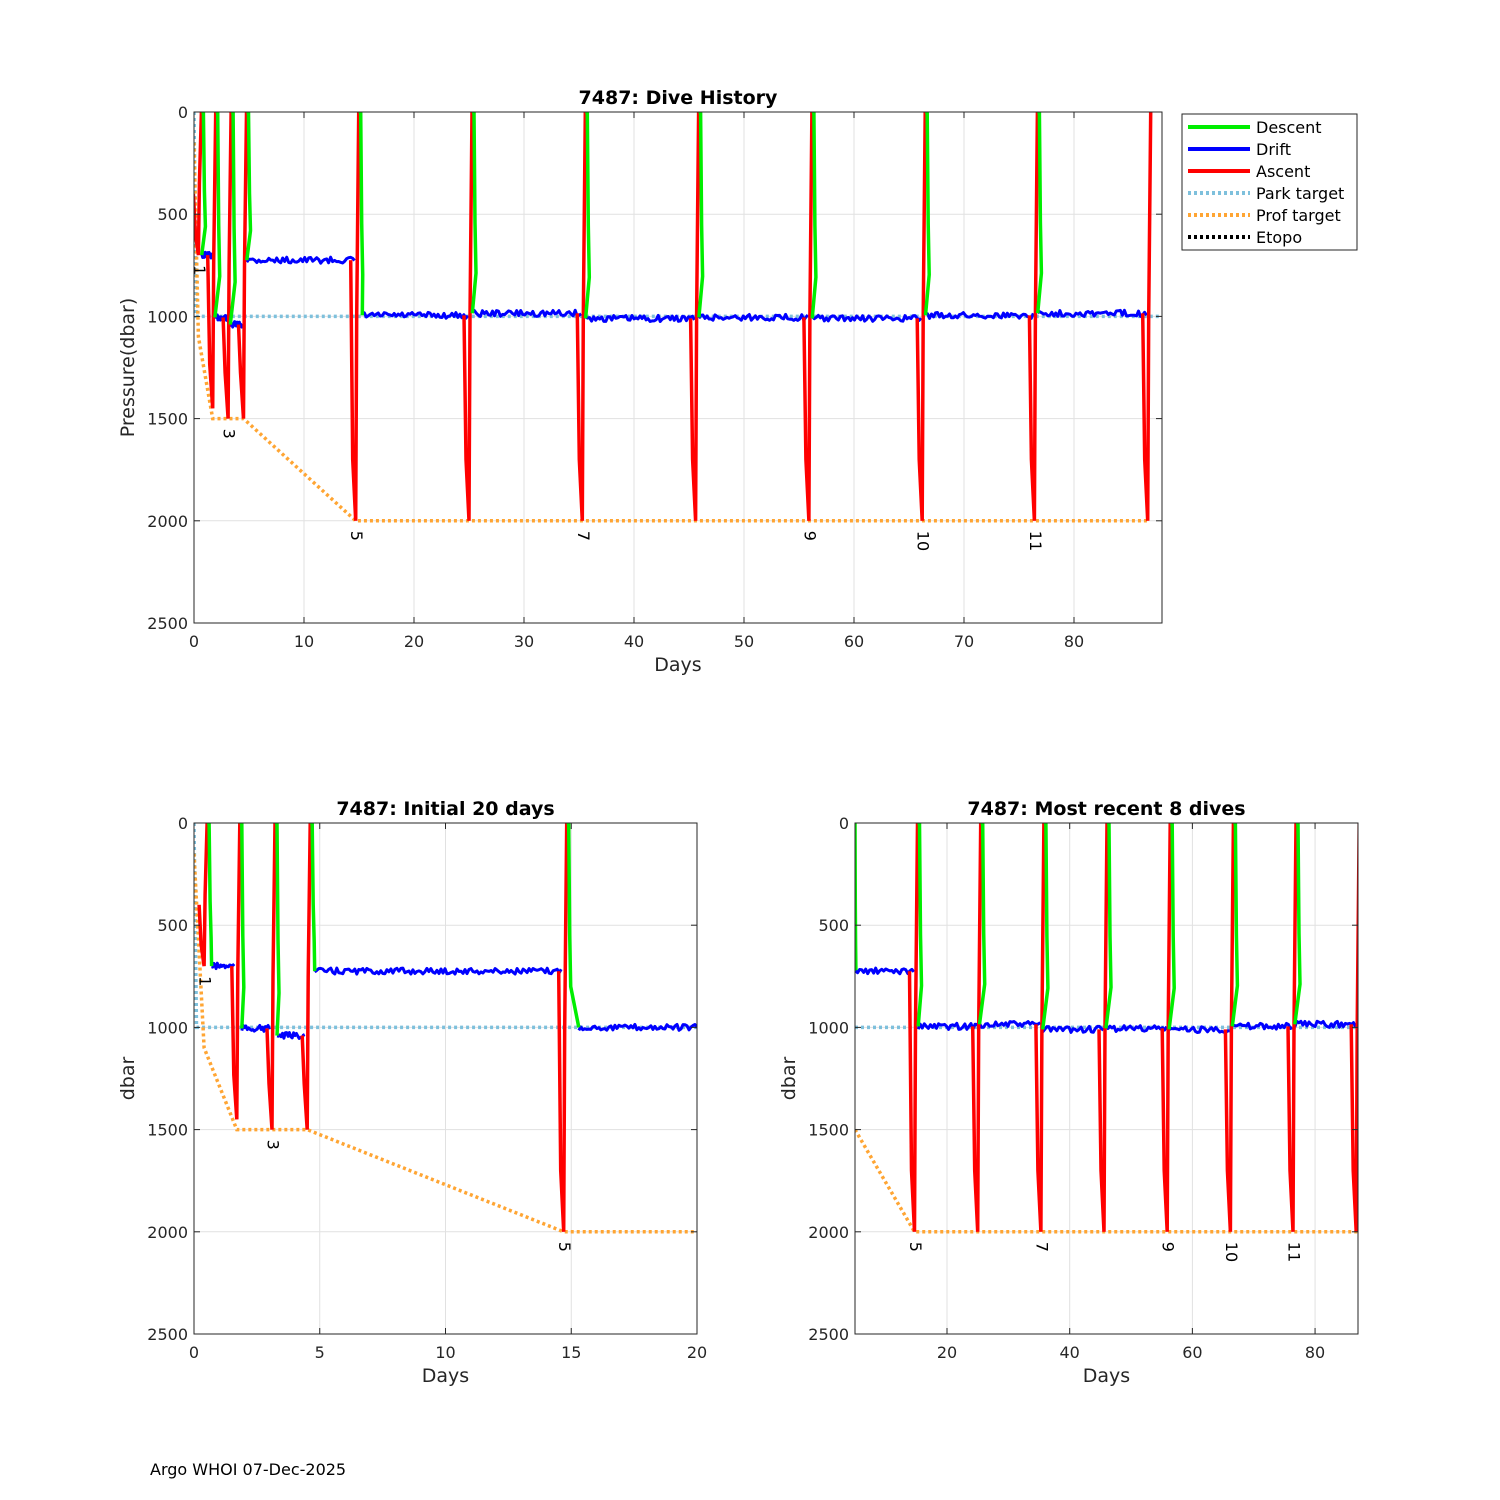 This screenshot has height=1500, width=1500. I want to click on chart-title: 7487: Dive History, so click(678, 98).